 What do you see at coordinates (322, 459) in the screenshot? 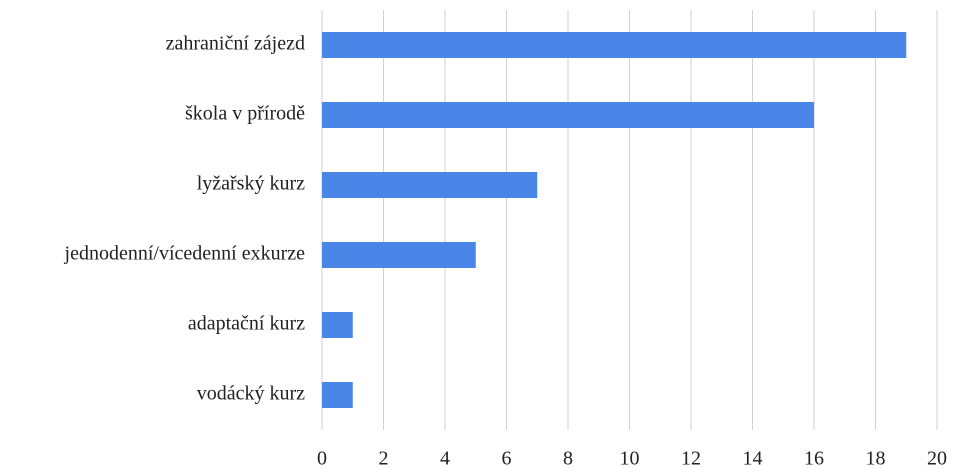
I see `x-tick-label: 0` at bounding box center [322, 459].